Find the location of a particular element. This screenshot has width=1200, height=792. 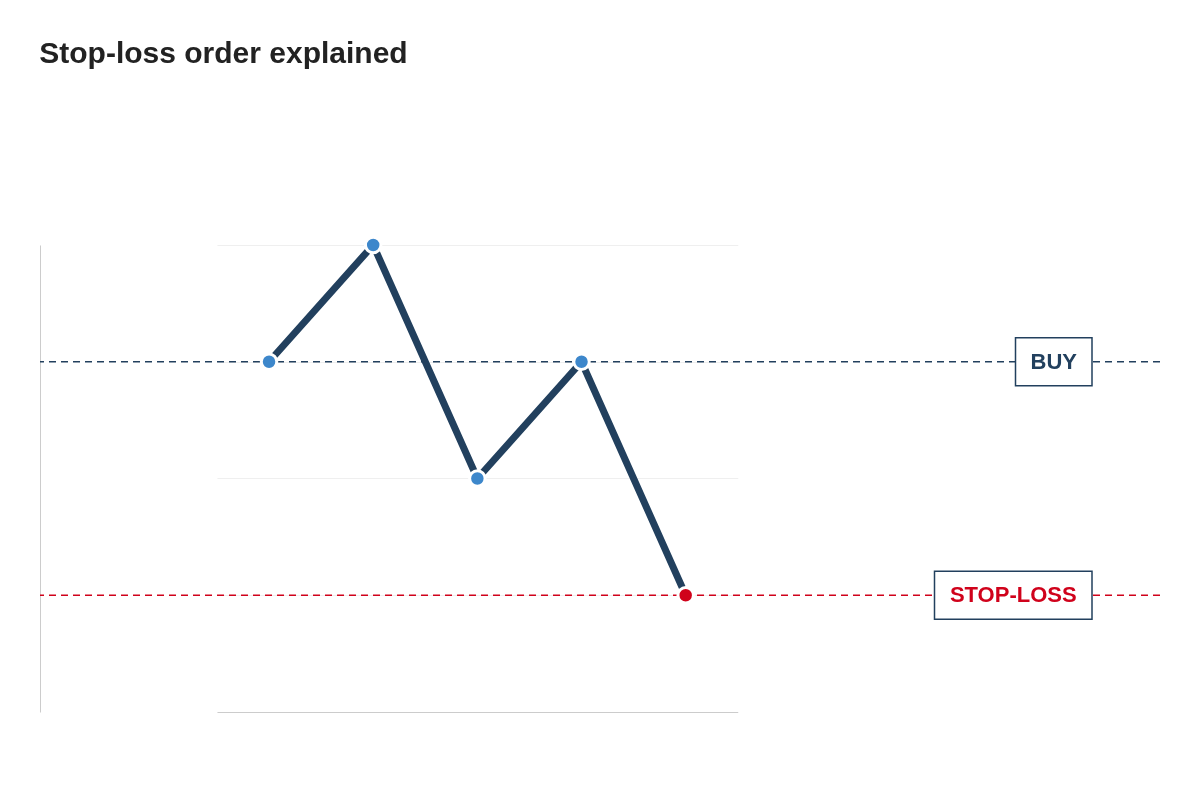

chart-title: Stop-loss order explained is located at coordinates (223, 52).